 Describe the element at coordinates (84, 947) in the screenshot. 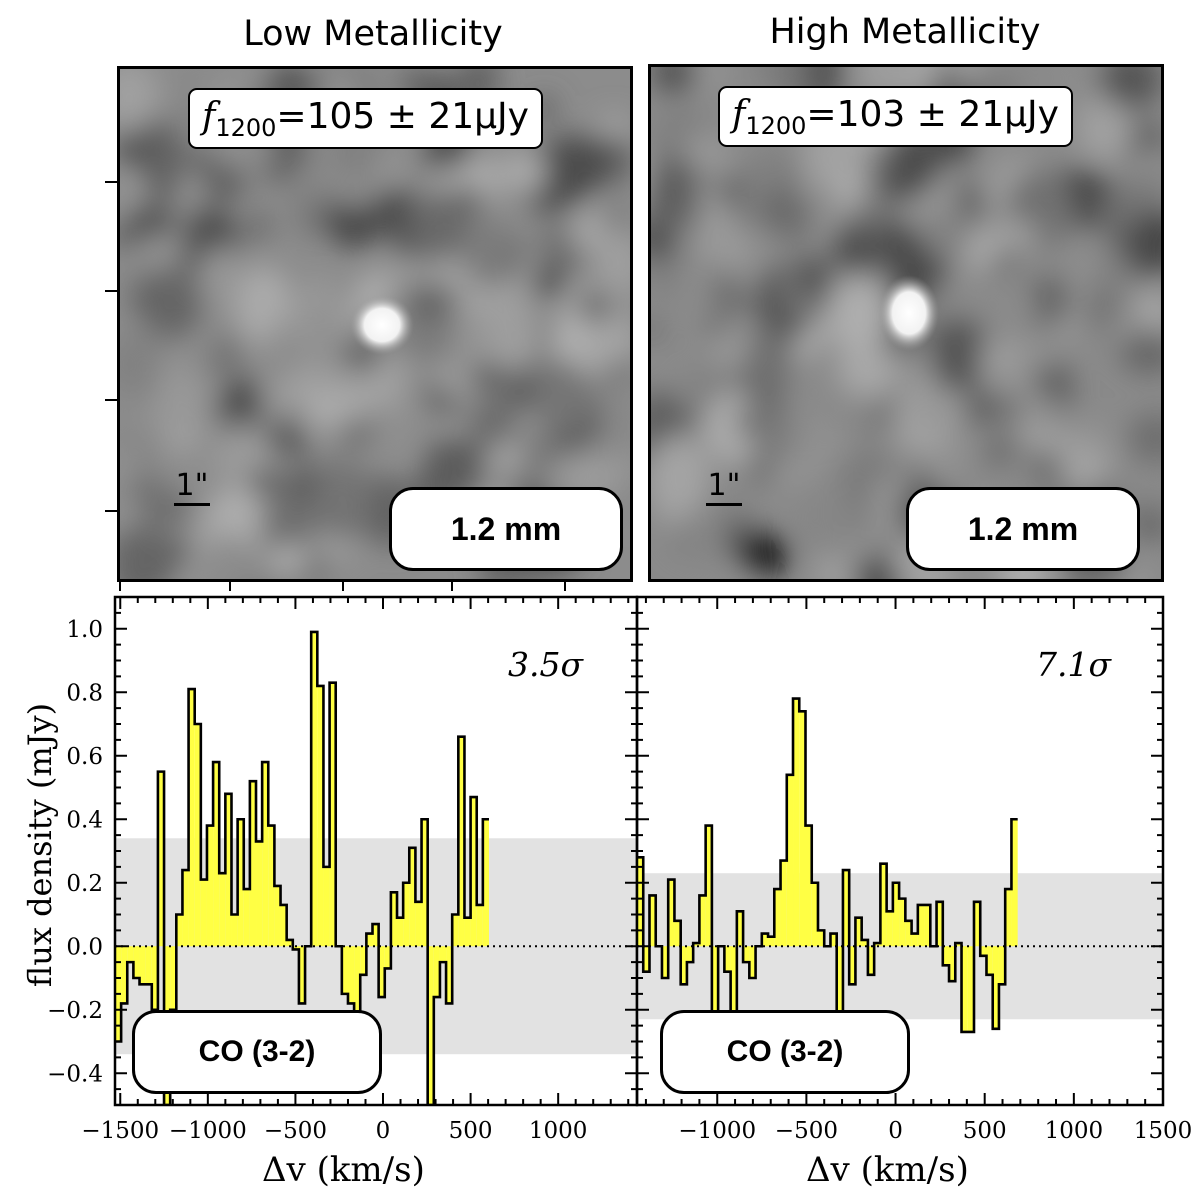

I see `y-tick-label: 0.0` at that location.